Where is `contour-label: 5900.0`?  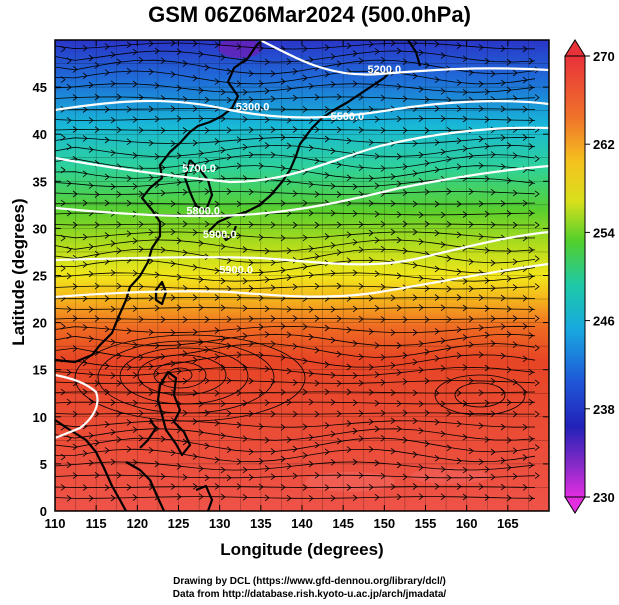 contour-label: 5900.0 is located at coordinates (236, 271).